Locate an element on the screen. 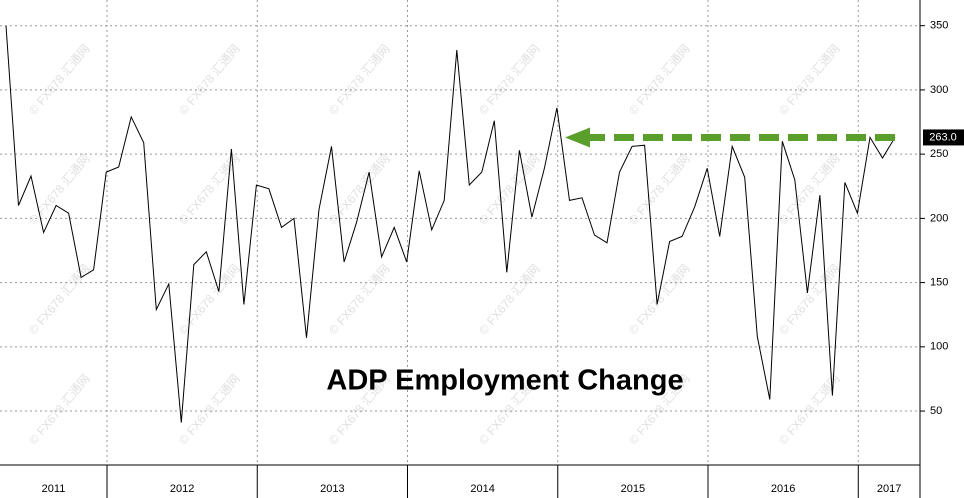 This screenshot has width=964, height=498. x-tick-label: 2013 is located at coordinates (332, 489).